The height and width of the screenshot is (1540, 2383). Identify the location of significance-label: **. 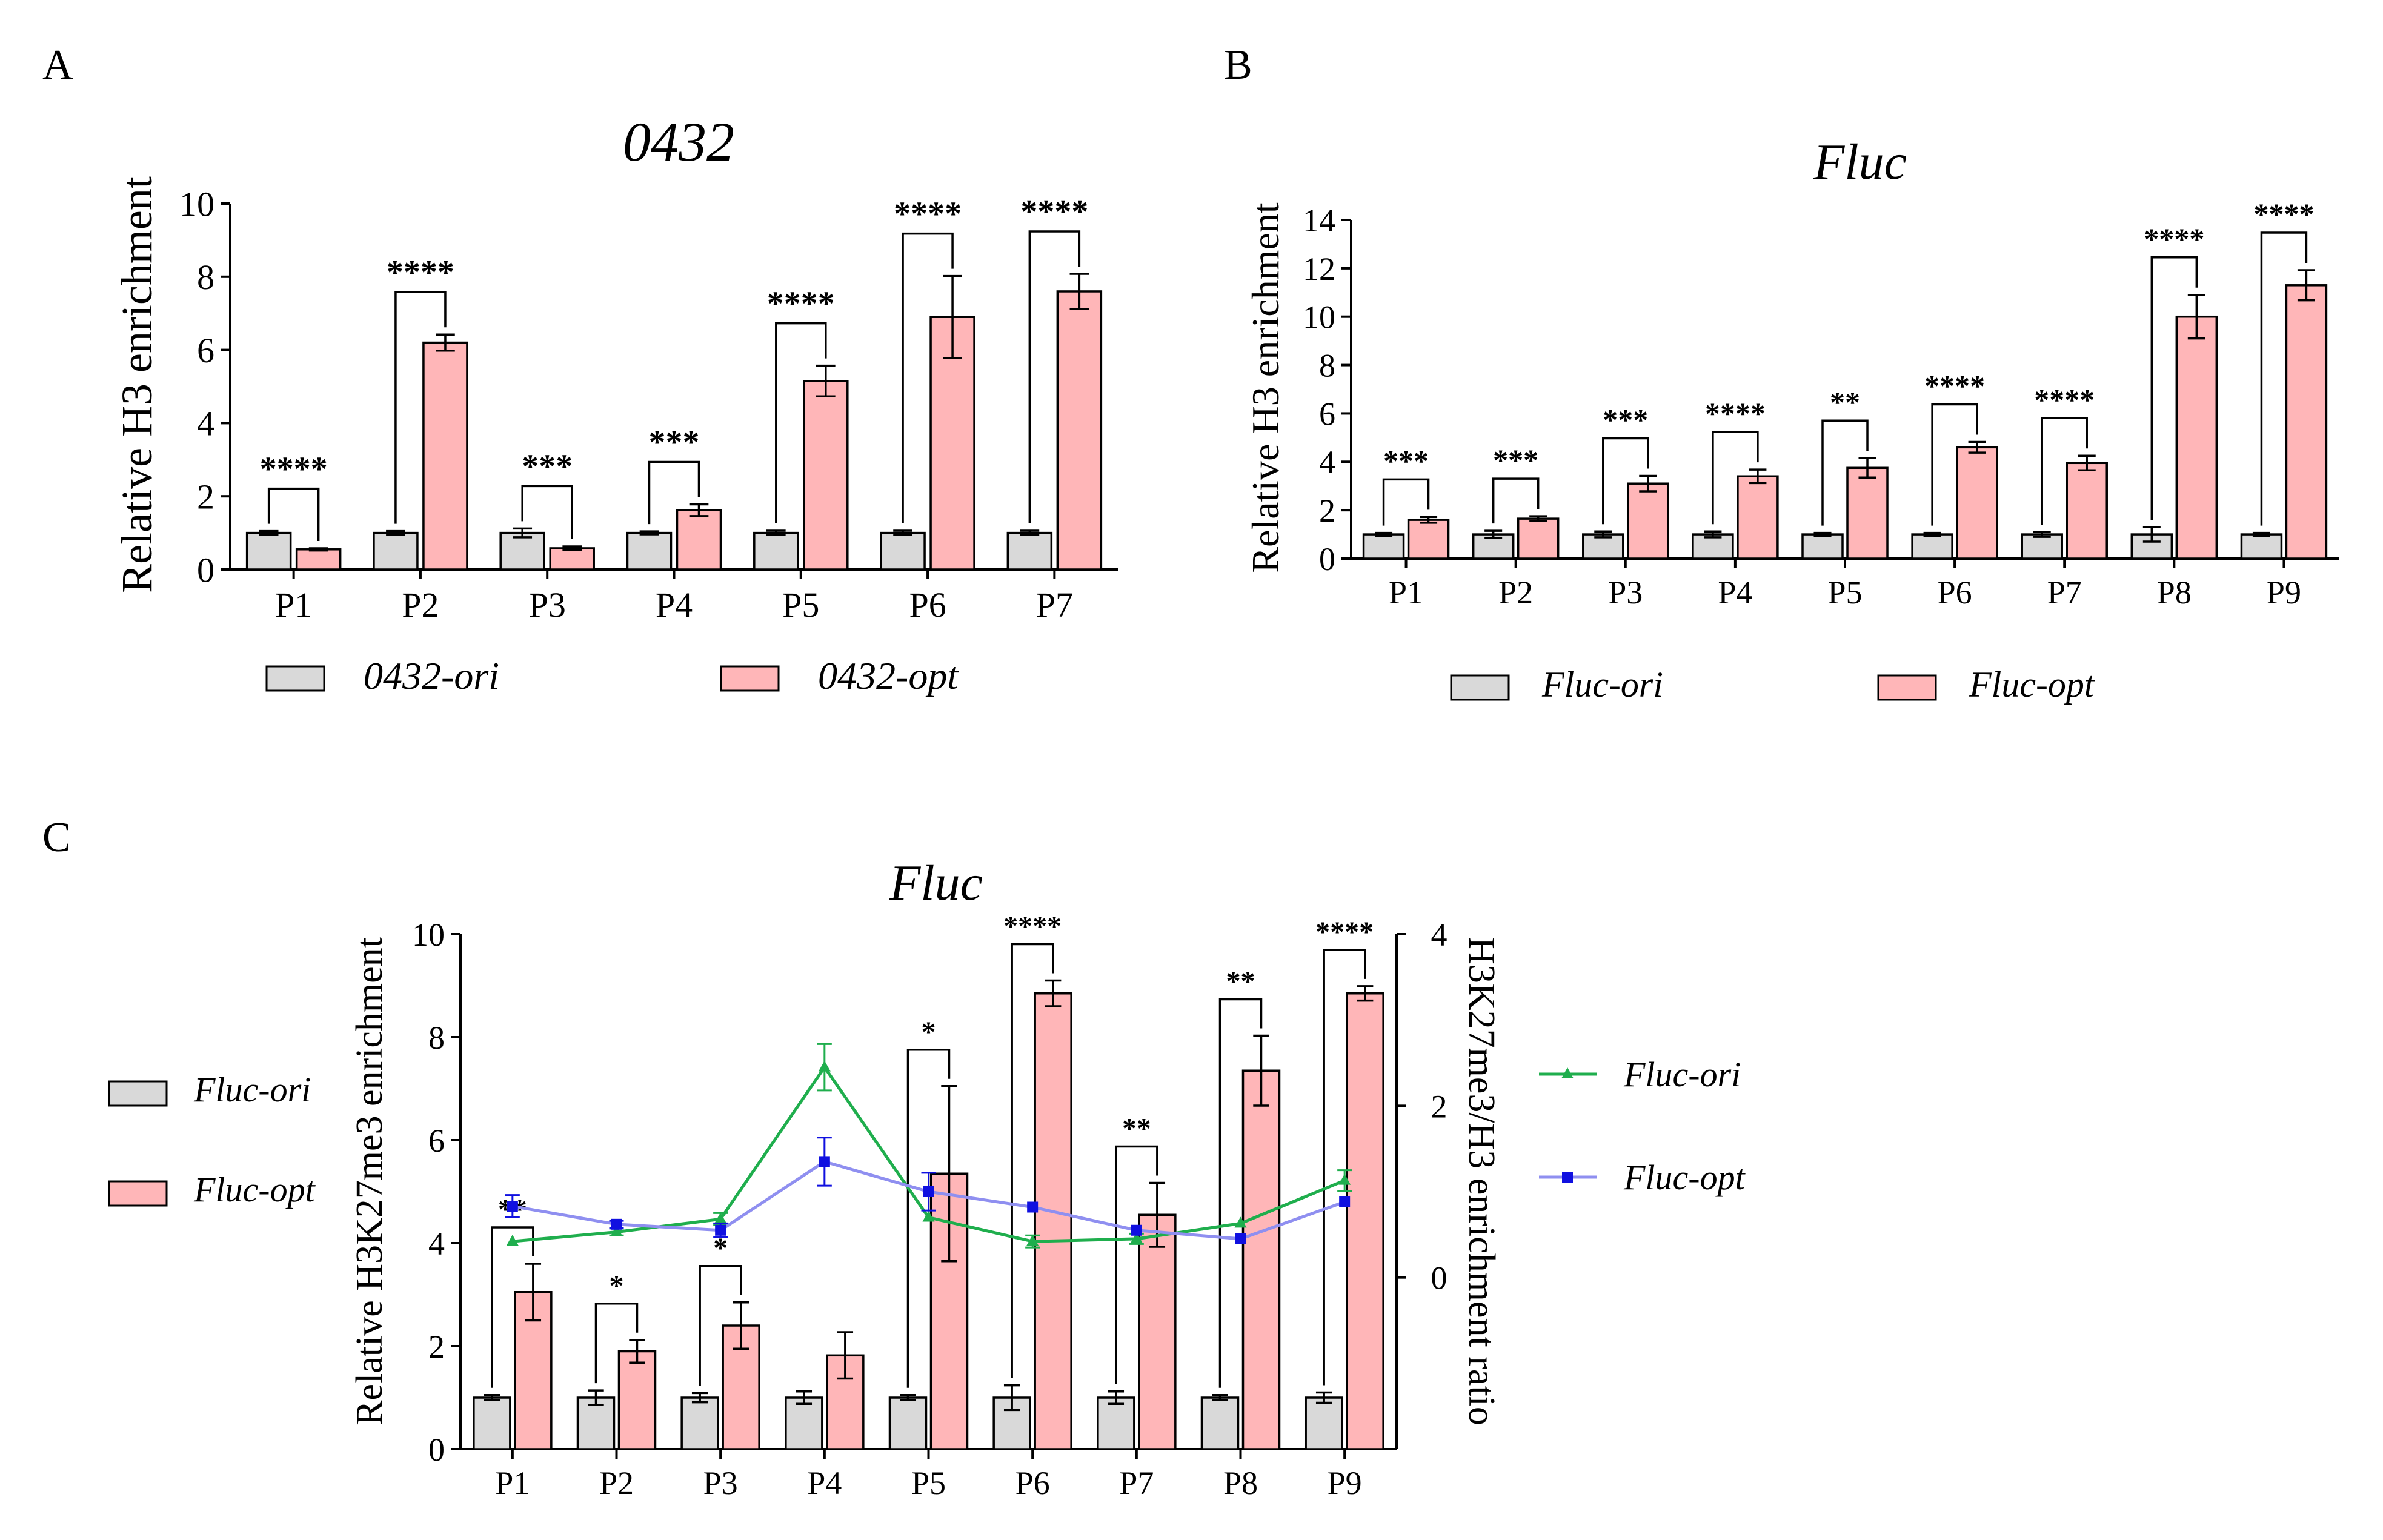
(1845, 402).